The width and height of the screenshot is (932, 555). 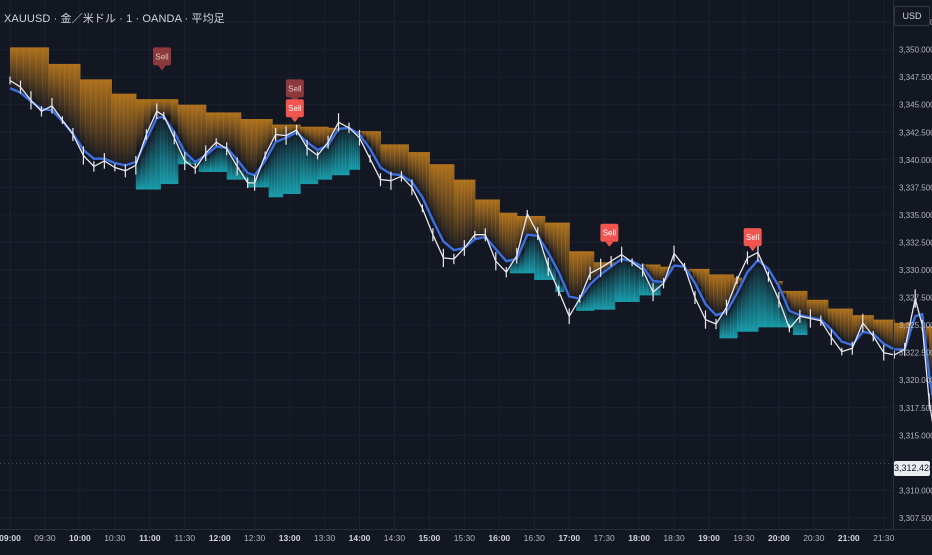 What do you see at coordinates (10, 538) in the screenshot?
I see `x-axis-tick-label: 09:00` at bounding box center [10, 538].